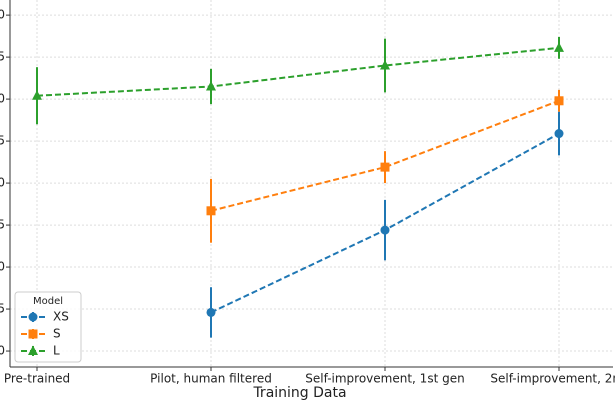  I want to click on x-tick-label: Pre-trained, so click(37, 379).